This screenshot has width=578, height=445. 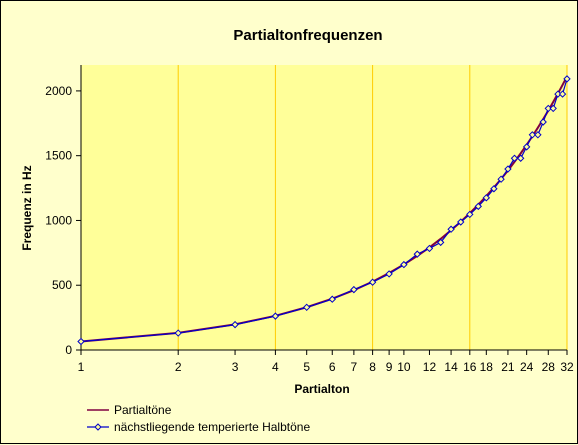 I want to click on y-tick-label-1500: 1500, so click(x=58, y=156).